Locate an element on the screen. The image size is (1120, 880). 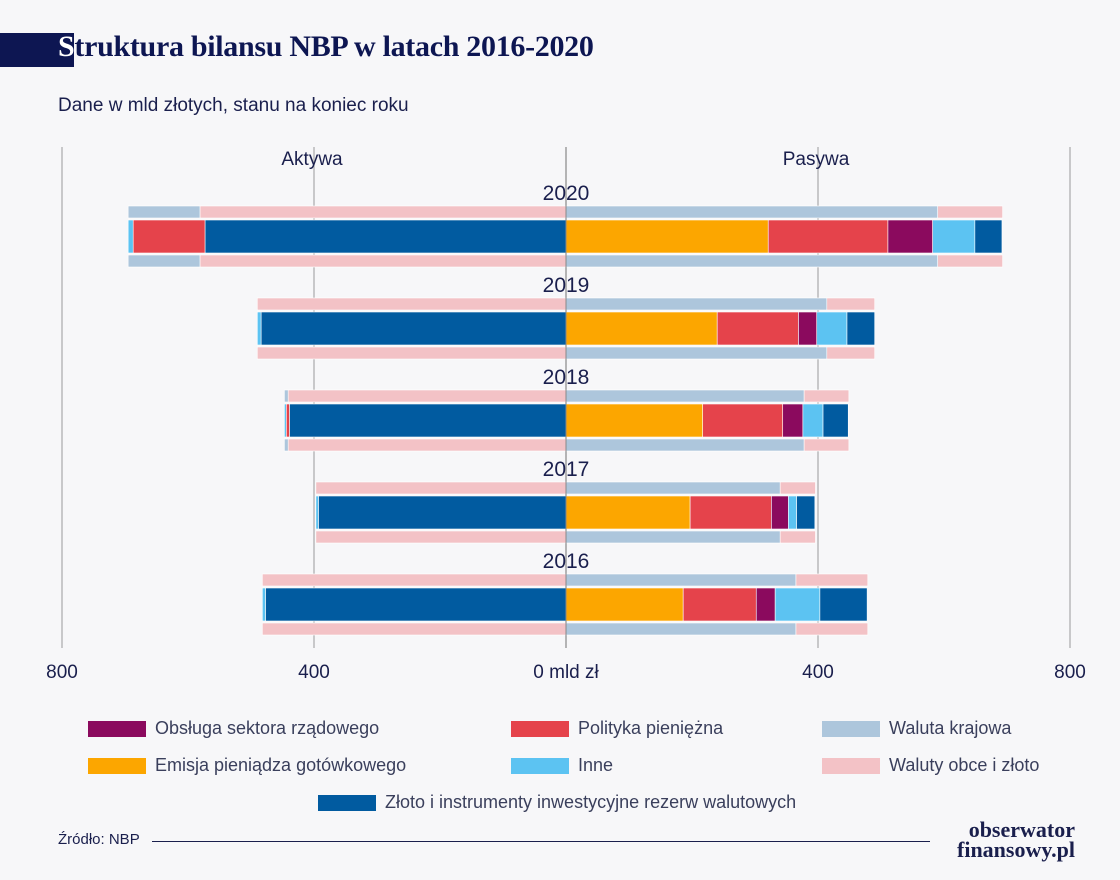
legend-item-waluta_krajowa: Waluta krajowa is located at coordinates (916, 728).